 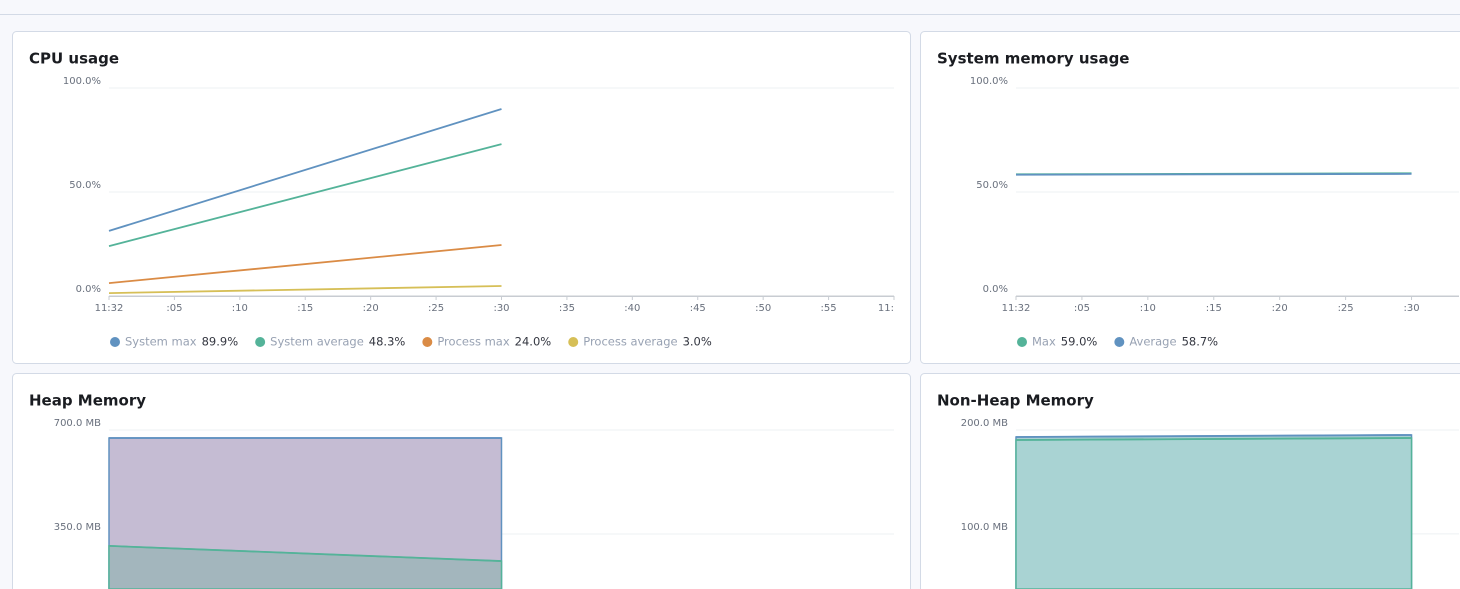 What do you see at coordinates (567, 308) in the screenshot?
I see `x-tick-label: :35` at bounding box center [567, 308].